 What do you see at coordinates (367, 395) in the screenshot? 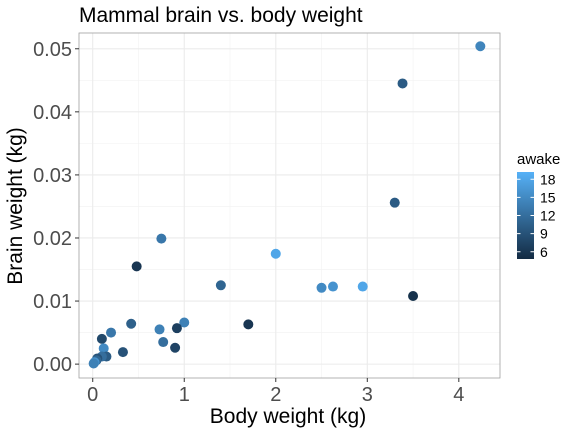
I see `x-tick-label: 3` at bounding box center [367, 395].